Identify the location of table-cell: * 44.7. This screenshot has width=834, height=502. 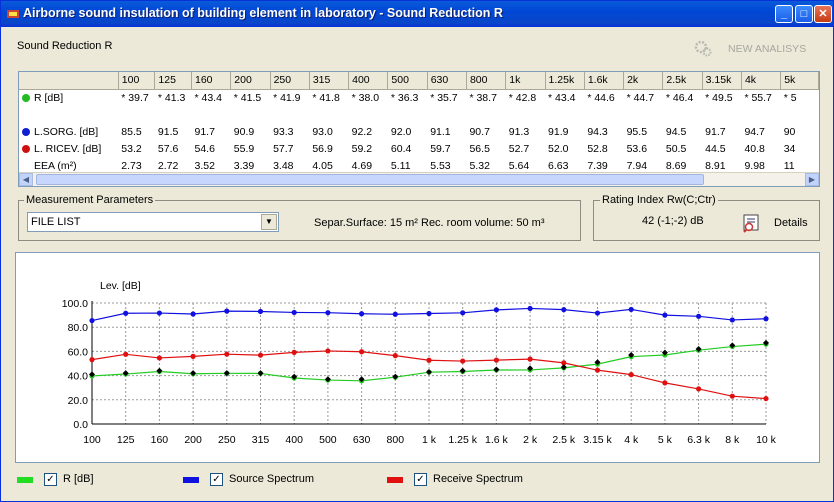
(640, 97).